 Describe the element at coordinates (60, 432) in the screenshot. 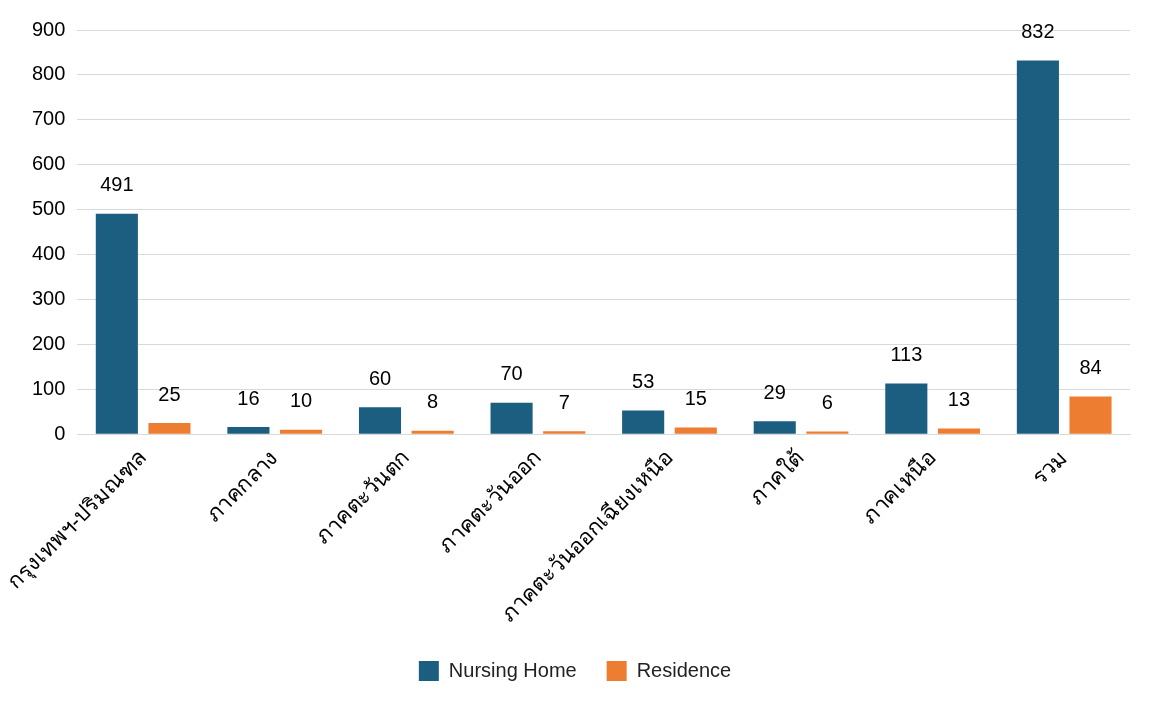

I see `y-tick-label: 0` at that location.